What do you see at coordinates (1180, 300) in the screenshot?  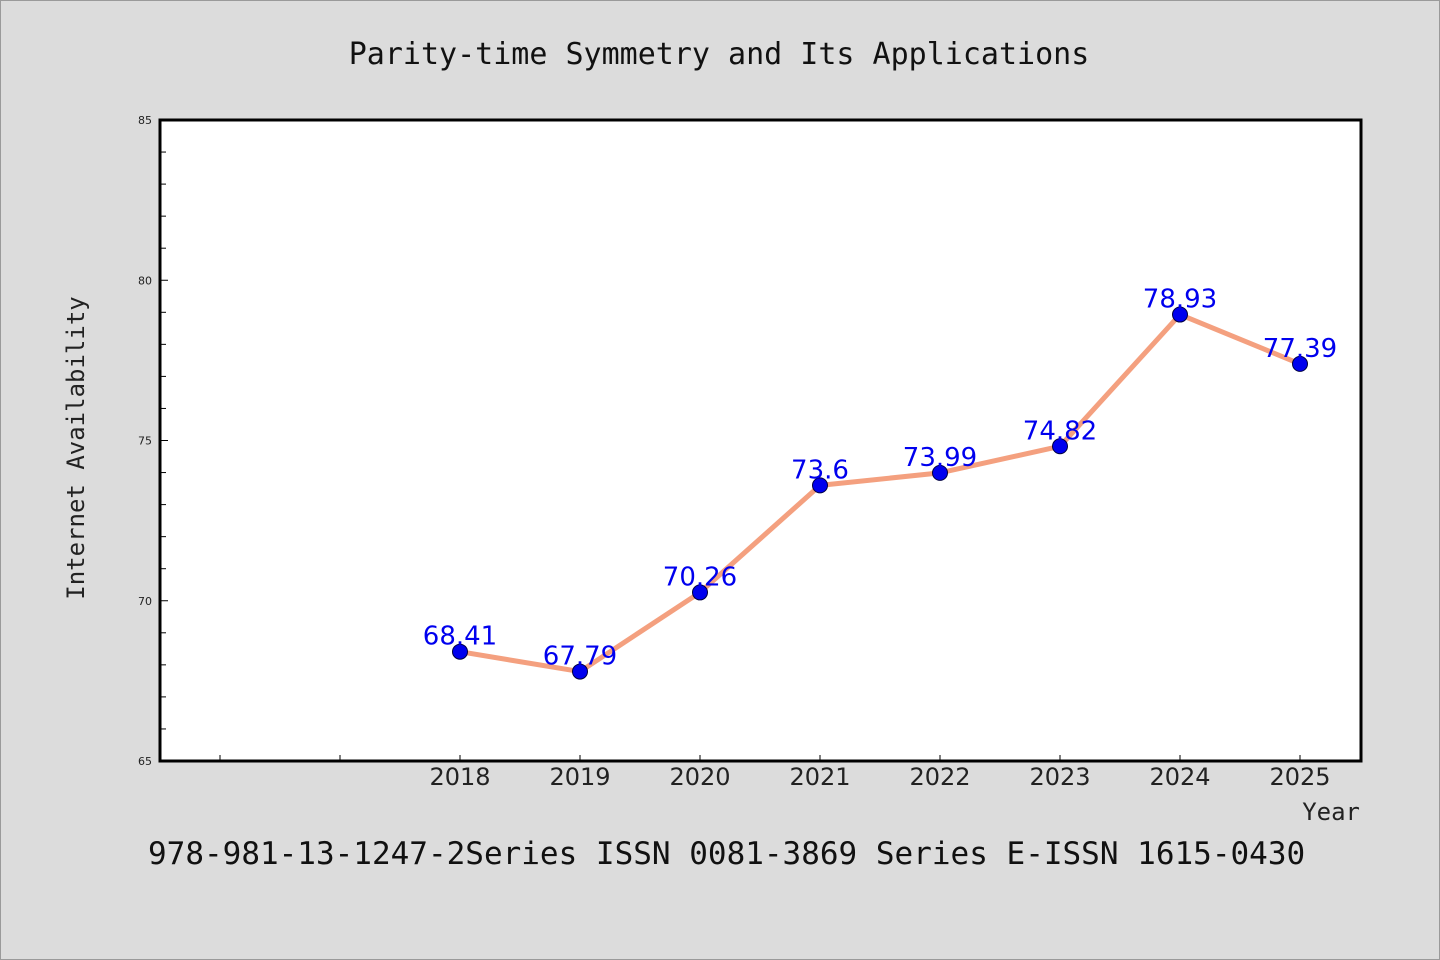 I see `data-label: 78.93` at bounding box center [1180, 300].